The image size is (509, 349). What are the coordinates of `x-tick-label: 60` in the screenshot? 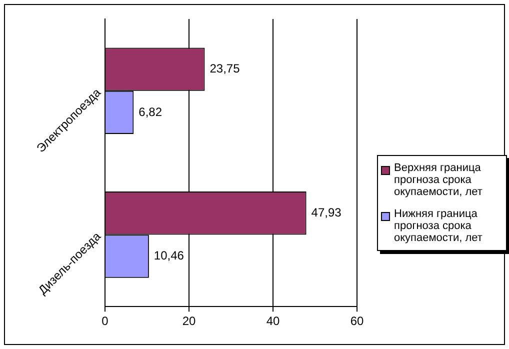 It's located at (357, 321).